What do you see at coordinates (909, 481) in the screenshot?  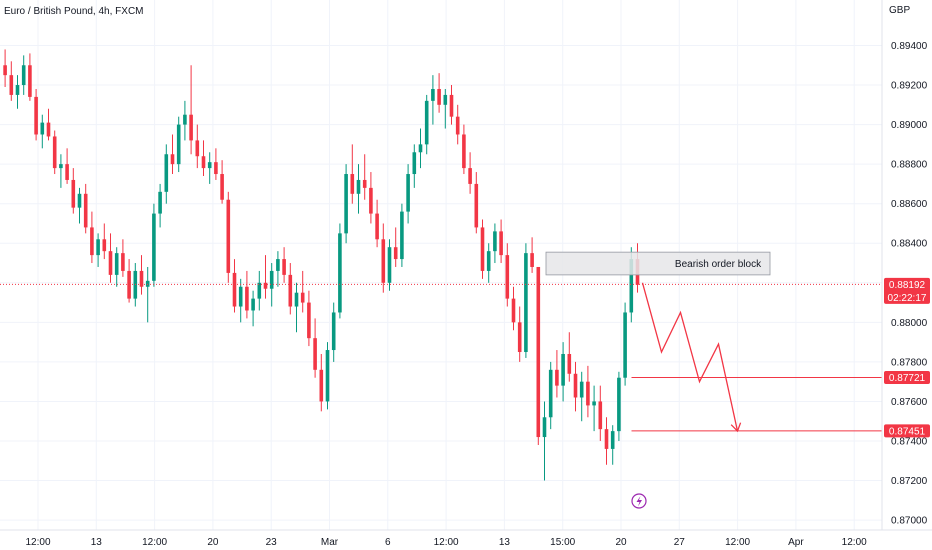 I see `price-tick-label: 0.87200` at bounding box center [909, 481].